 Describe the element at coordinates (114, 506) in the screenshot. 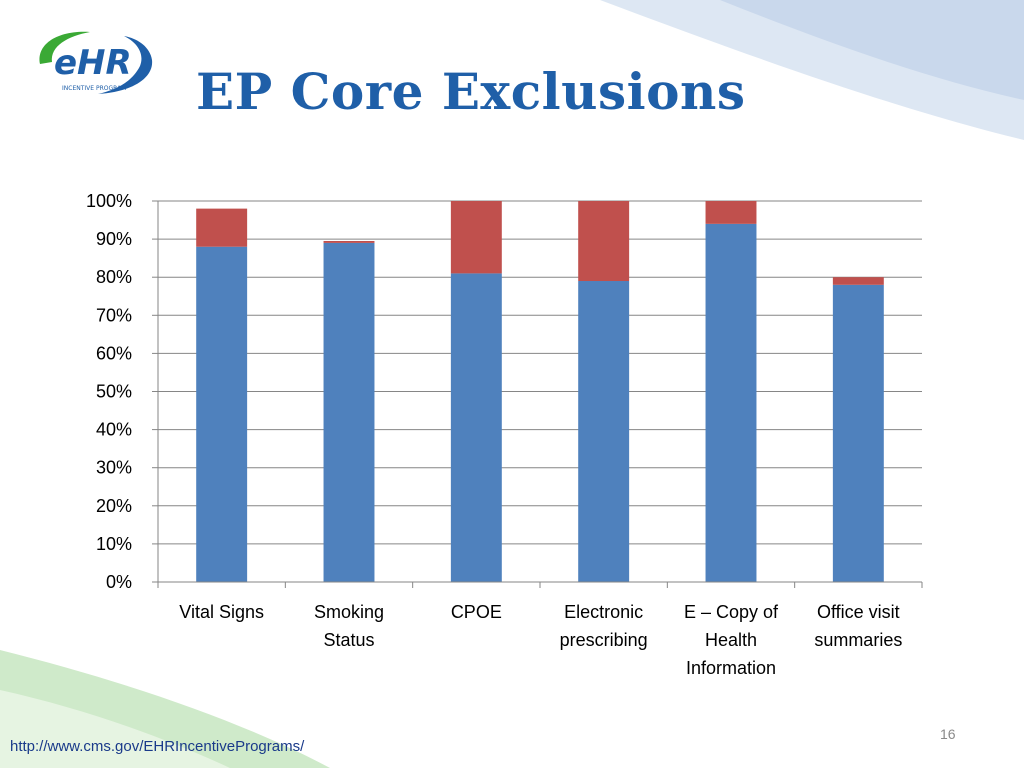

I see `y-tick-label: 20%` at that location.